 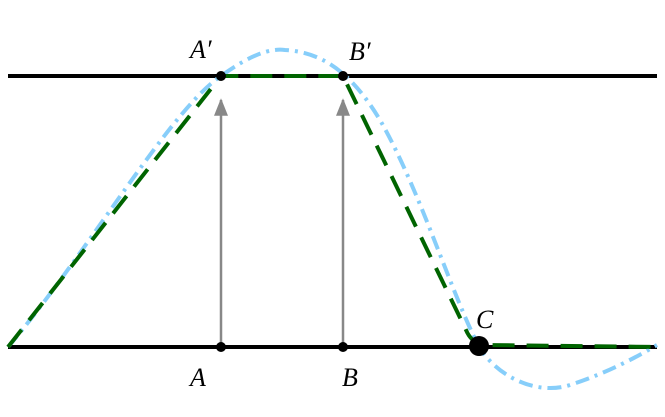 I want to click on point-label: A, so click(x=197, y=377).